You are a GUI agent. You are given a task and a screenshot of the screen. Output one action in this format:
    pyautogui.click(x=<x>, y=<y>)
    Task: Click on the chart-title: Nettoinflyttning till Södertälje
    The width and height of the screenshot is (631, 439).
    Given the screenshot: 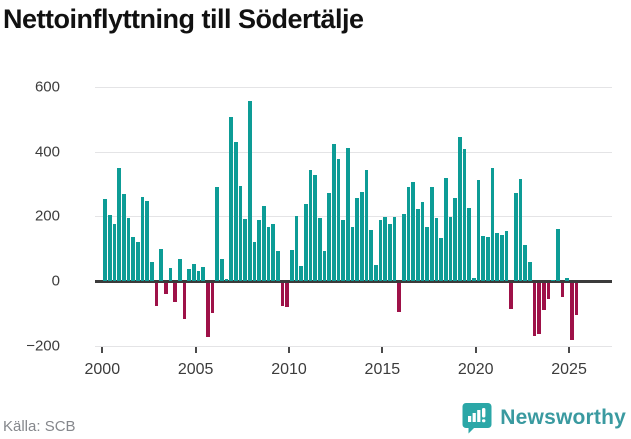 What is the action you would take?
    pyautogui.click(x=183, y=19)
    